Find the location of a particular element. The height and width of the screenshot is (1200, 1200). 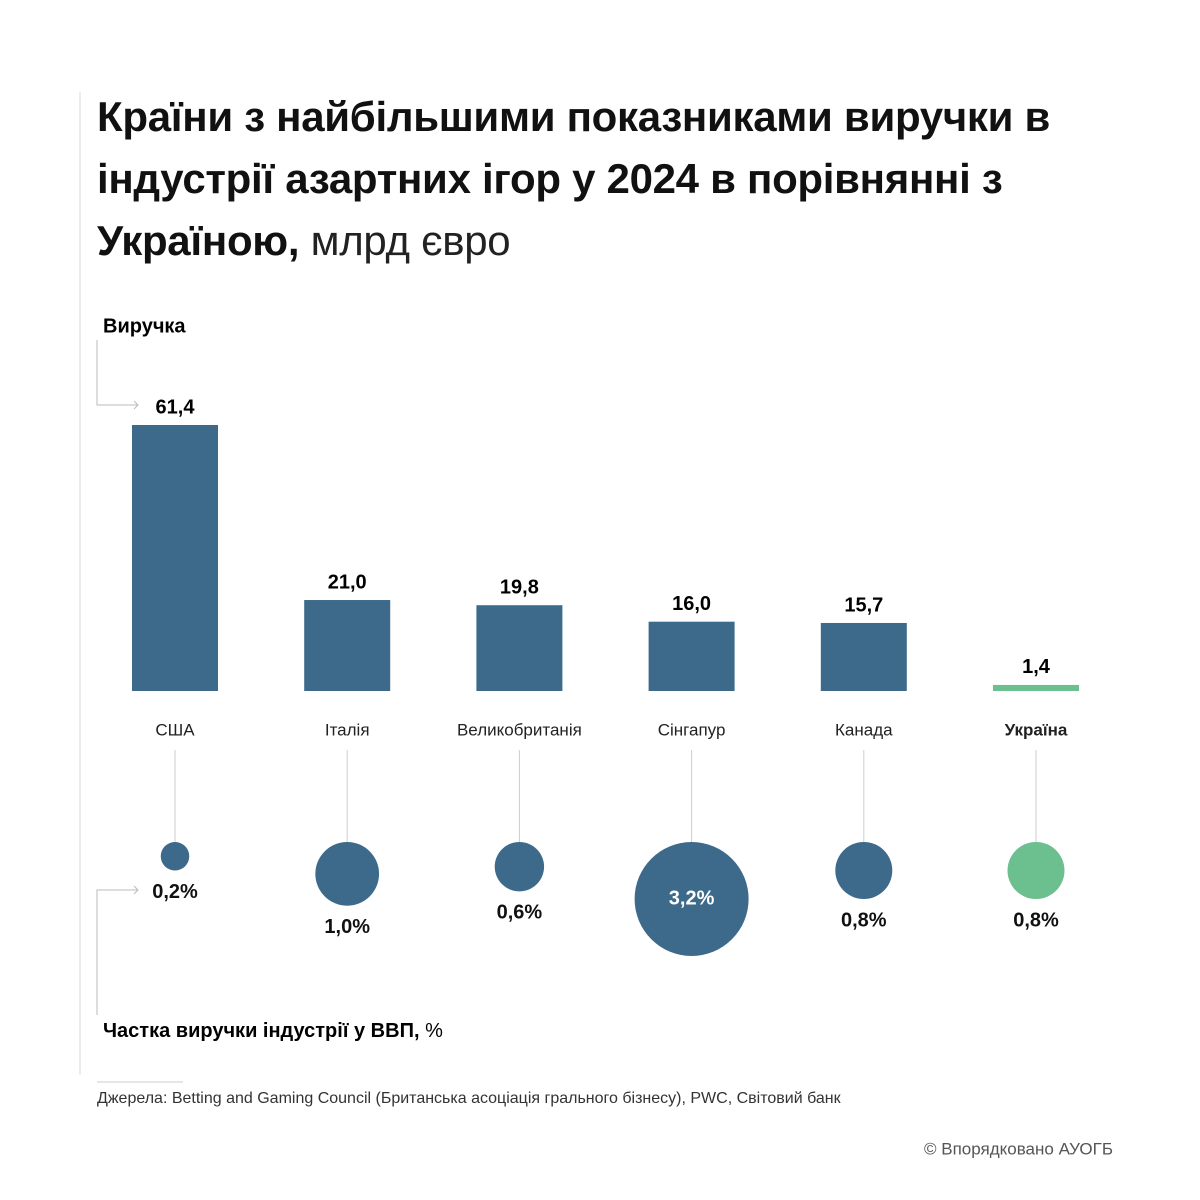

x-tick-label: Італія is located at coordinates (347, 729).